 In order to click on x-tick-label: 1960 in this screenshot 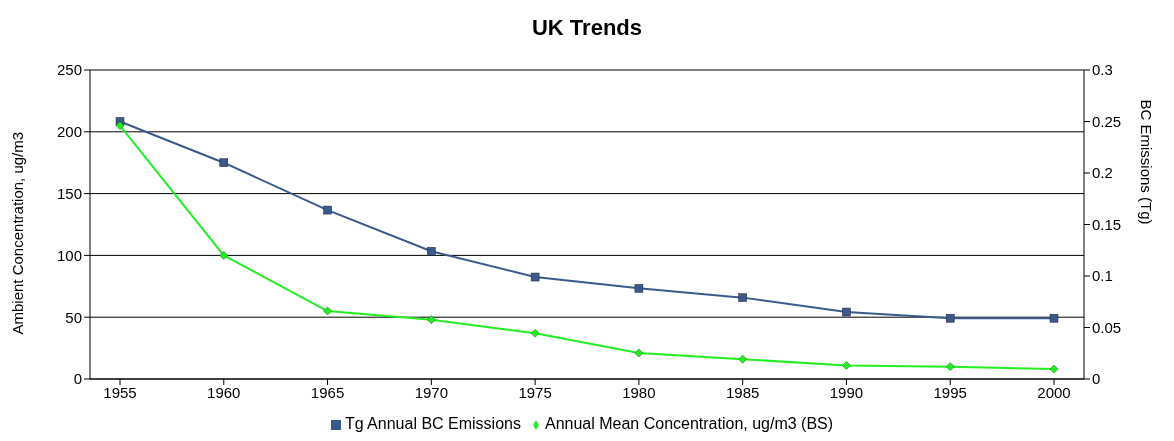, I will do `click(224, 392)`.